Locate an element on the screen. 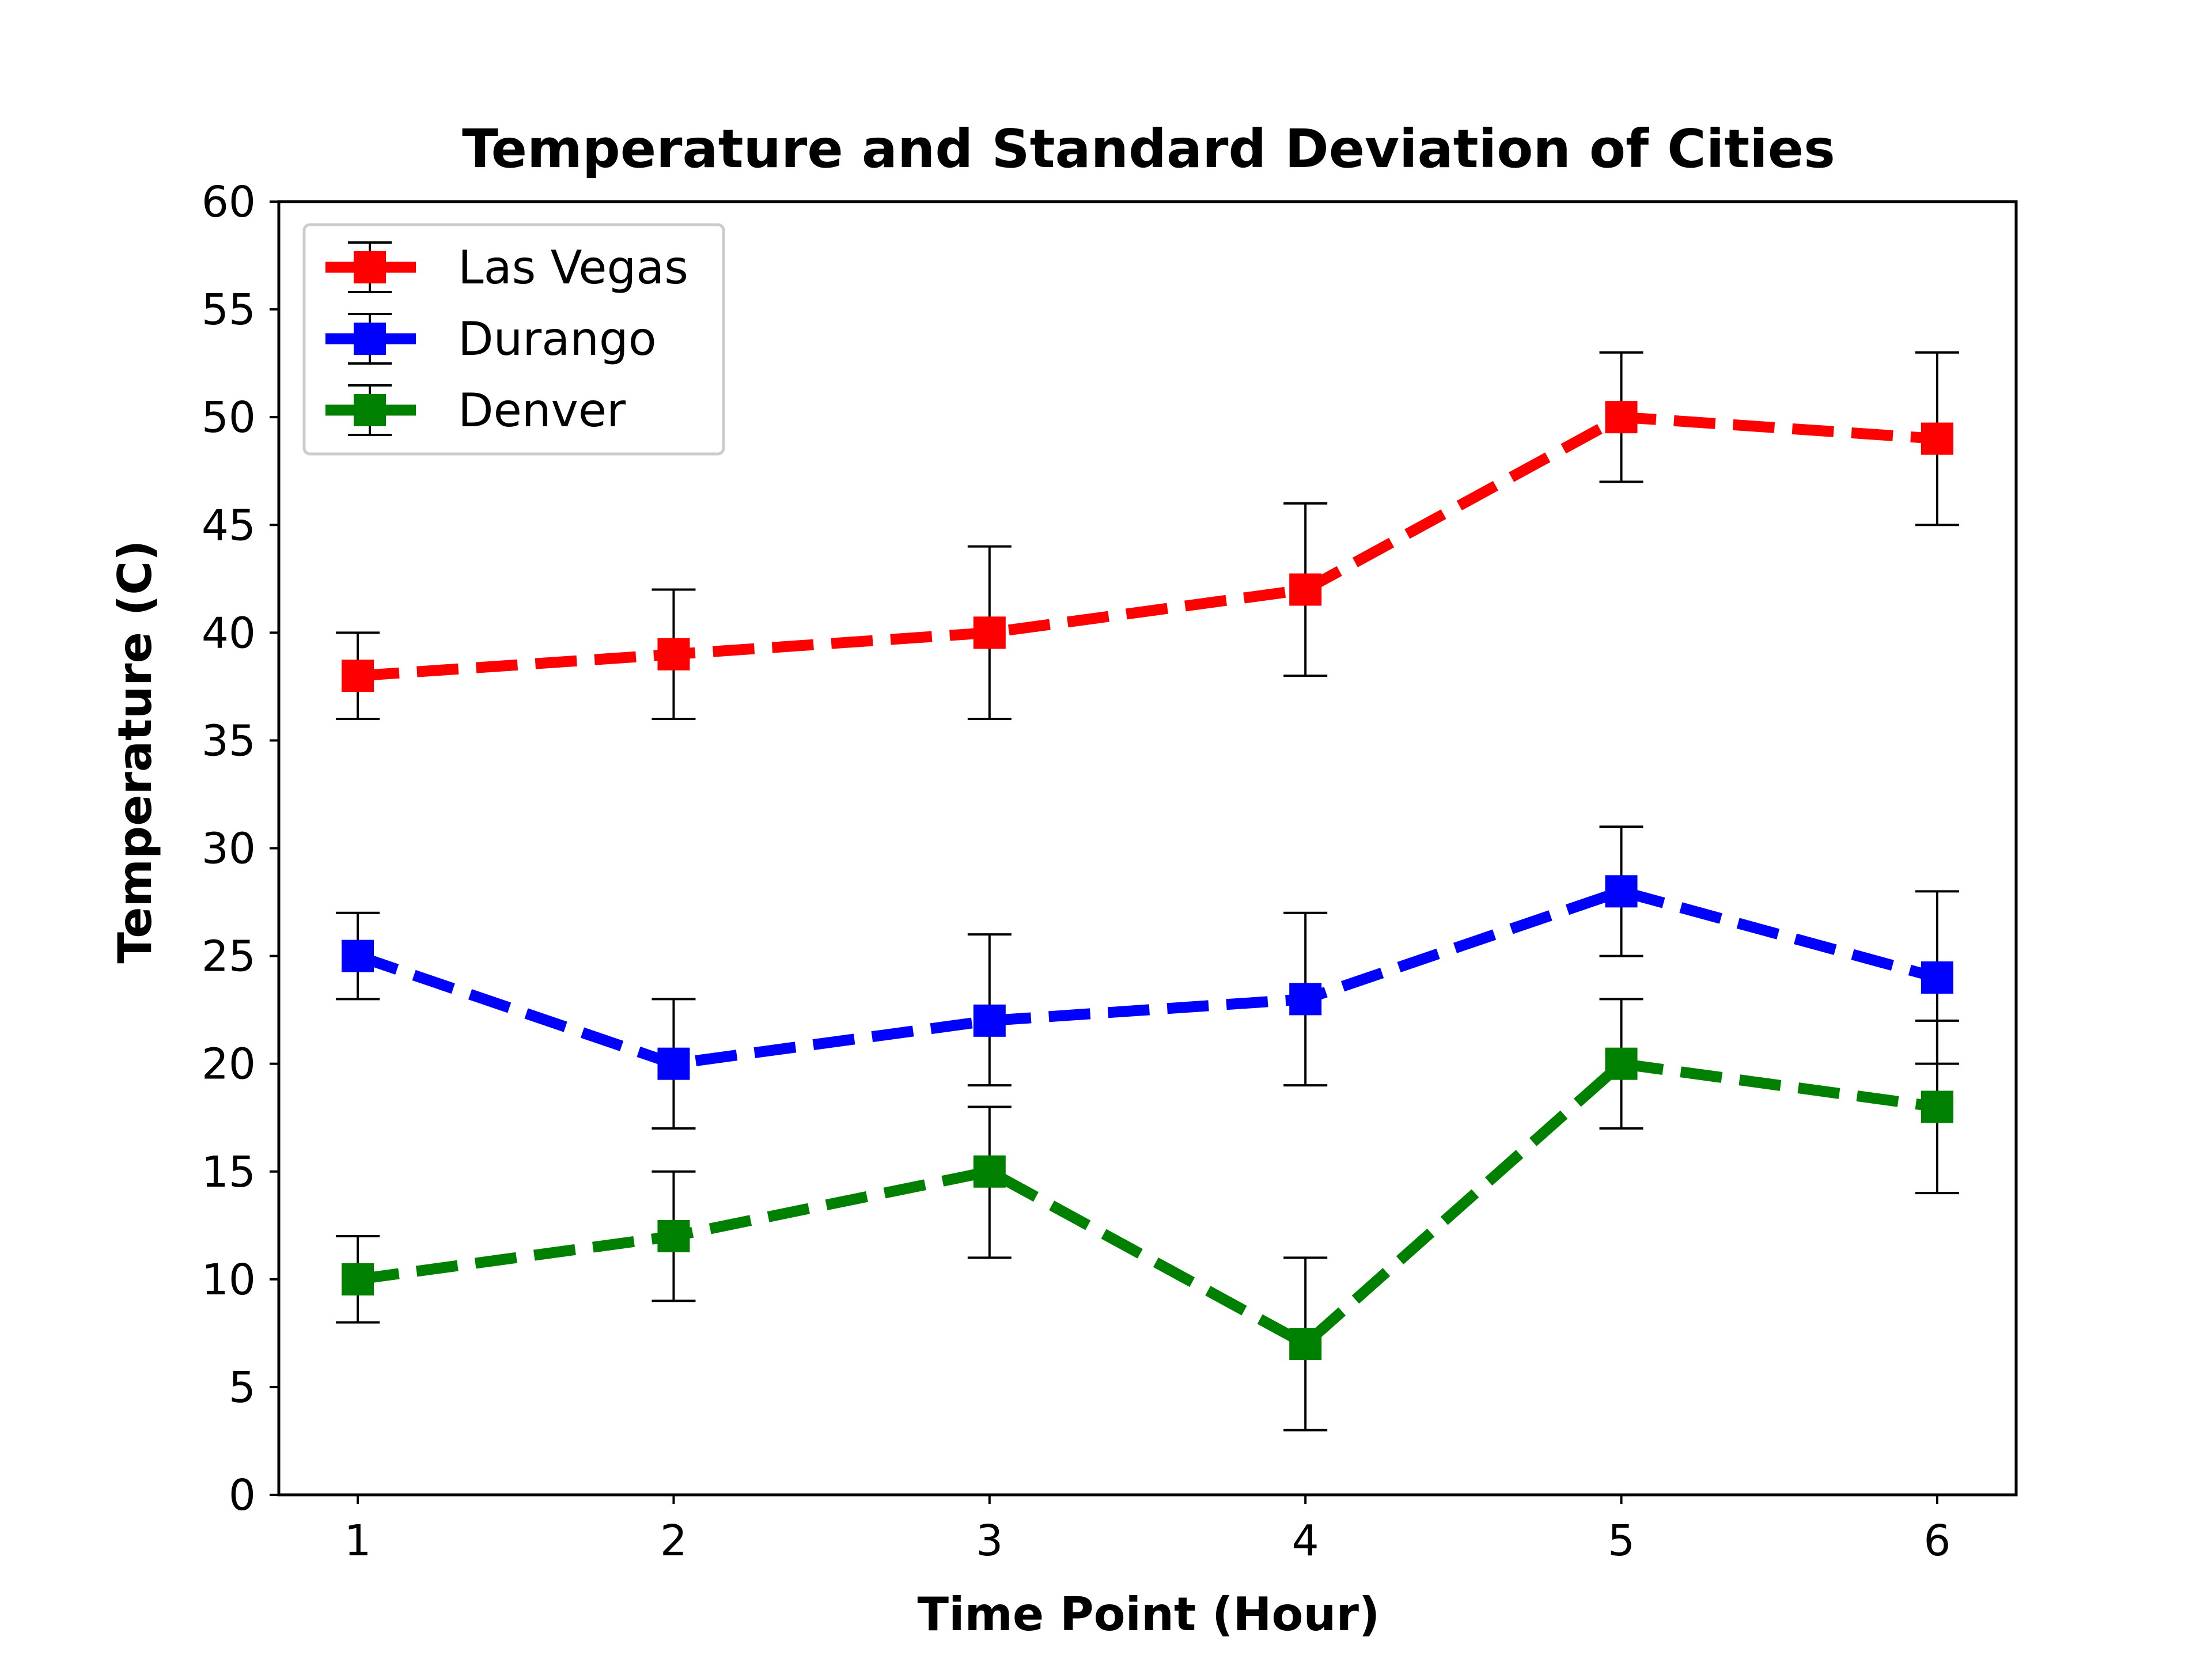 The width and height of the screenshot is (2212, 1659). x-tick-label: 6 is located at coordinates (1936, 1541).